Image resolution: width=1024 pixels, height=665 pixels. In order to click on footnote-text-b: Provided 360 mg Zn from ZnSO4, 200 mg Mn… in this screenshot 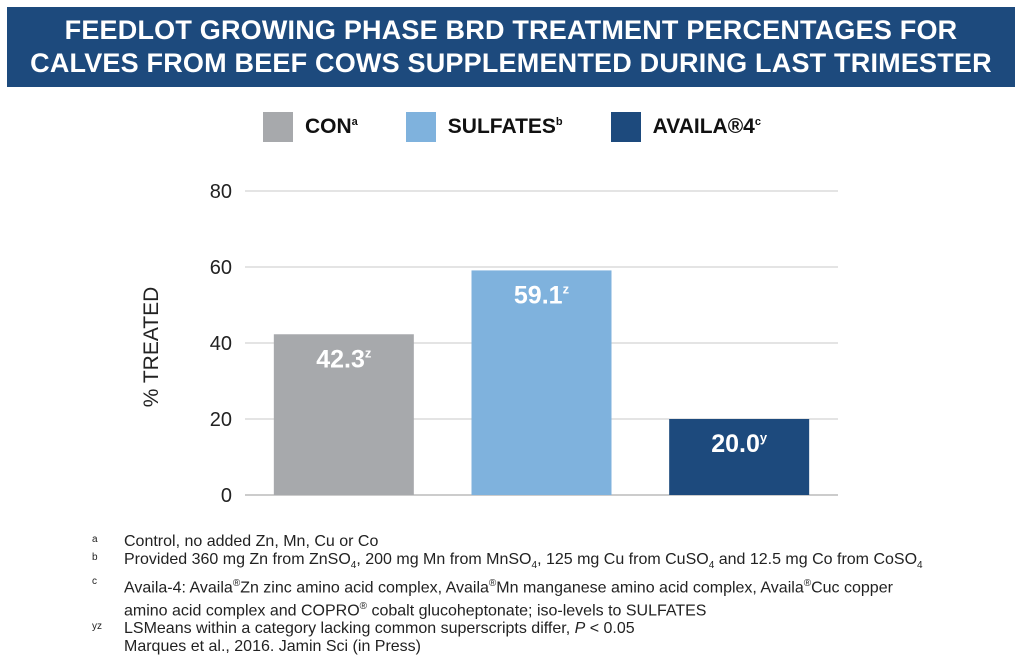, I will do `click(523, 561)`.